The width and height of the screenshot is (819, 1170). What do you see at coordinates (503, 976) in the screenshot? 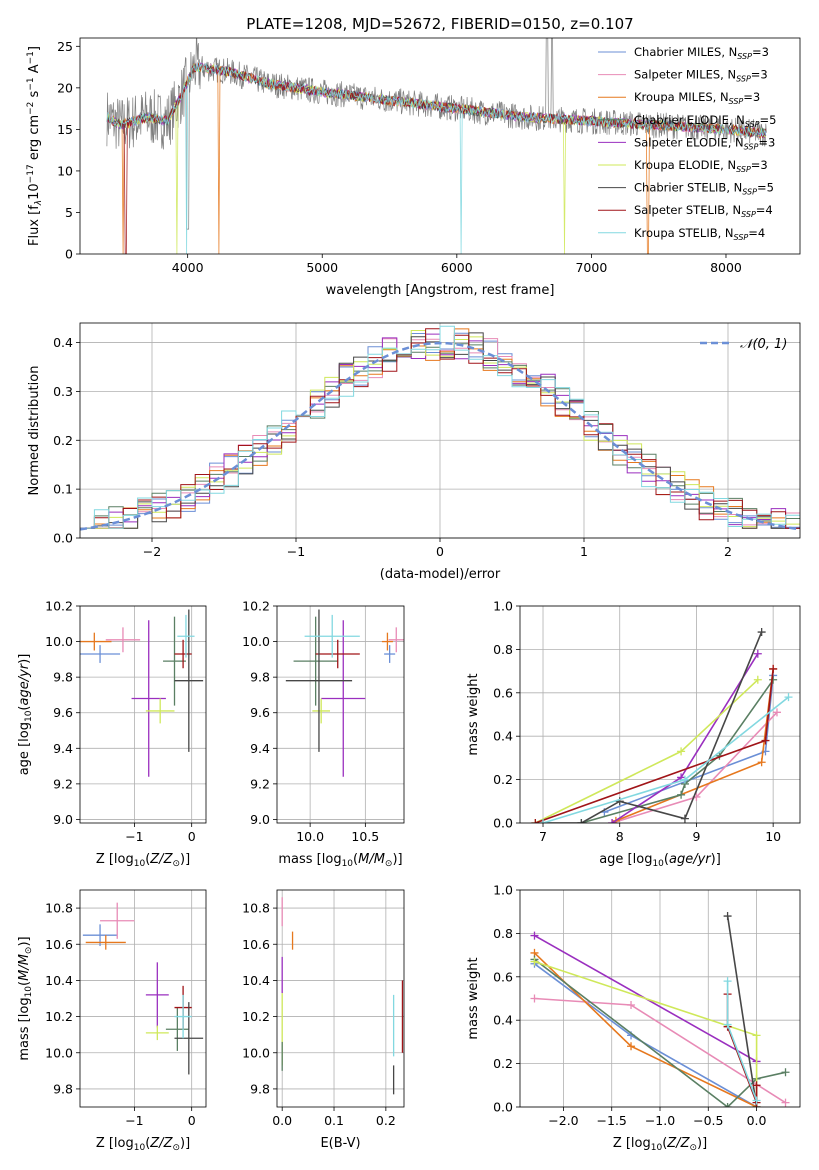
I see `y-tick-label: 0.6` at bounding box center [503, 976].